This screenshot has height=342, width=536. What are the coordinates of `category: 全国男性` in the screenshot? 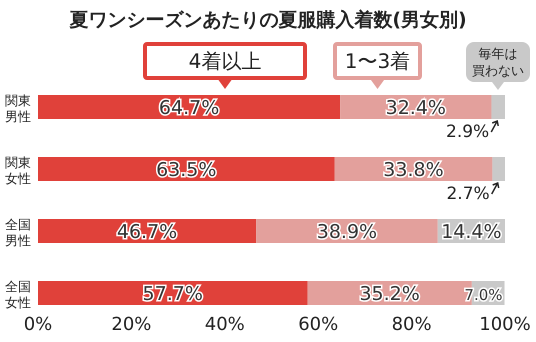 It's located at (18, 233).